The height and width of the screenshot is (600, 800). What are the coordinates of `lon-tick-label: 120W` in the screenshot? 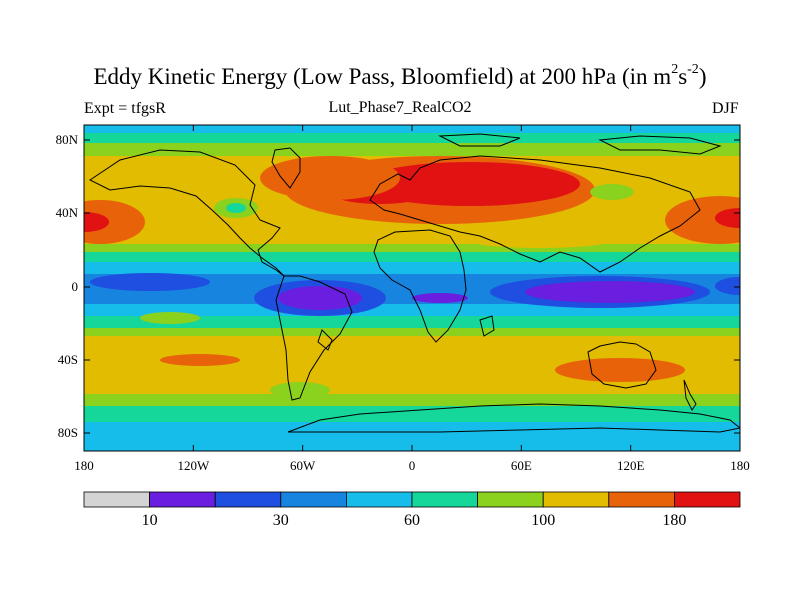 It's located at (193, 465).